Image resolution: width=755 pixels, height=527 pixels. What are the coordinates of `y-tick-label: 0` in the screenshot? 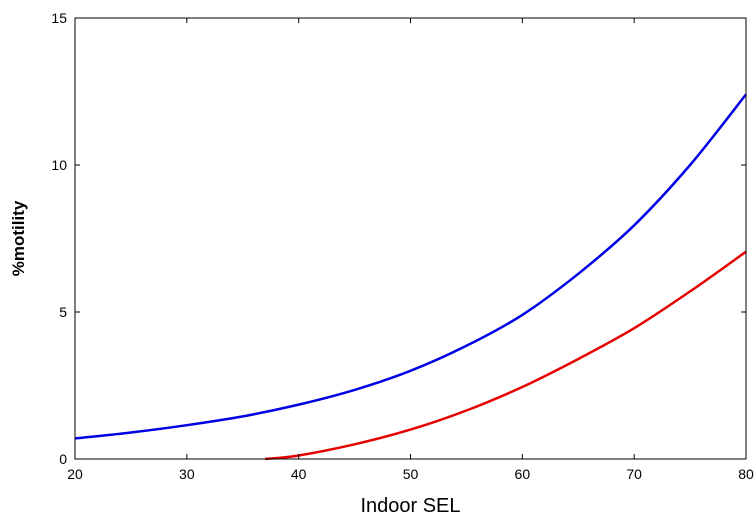 It's located at (63, 459).